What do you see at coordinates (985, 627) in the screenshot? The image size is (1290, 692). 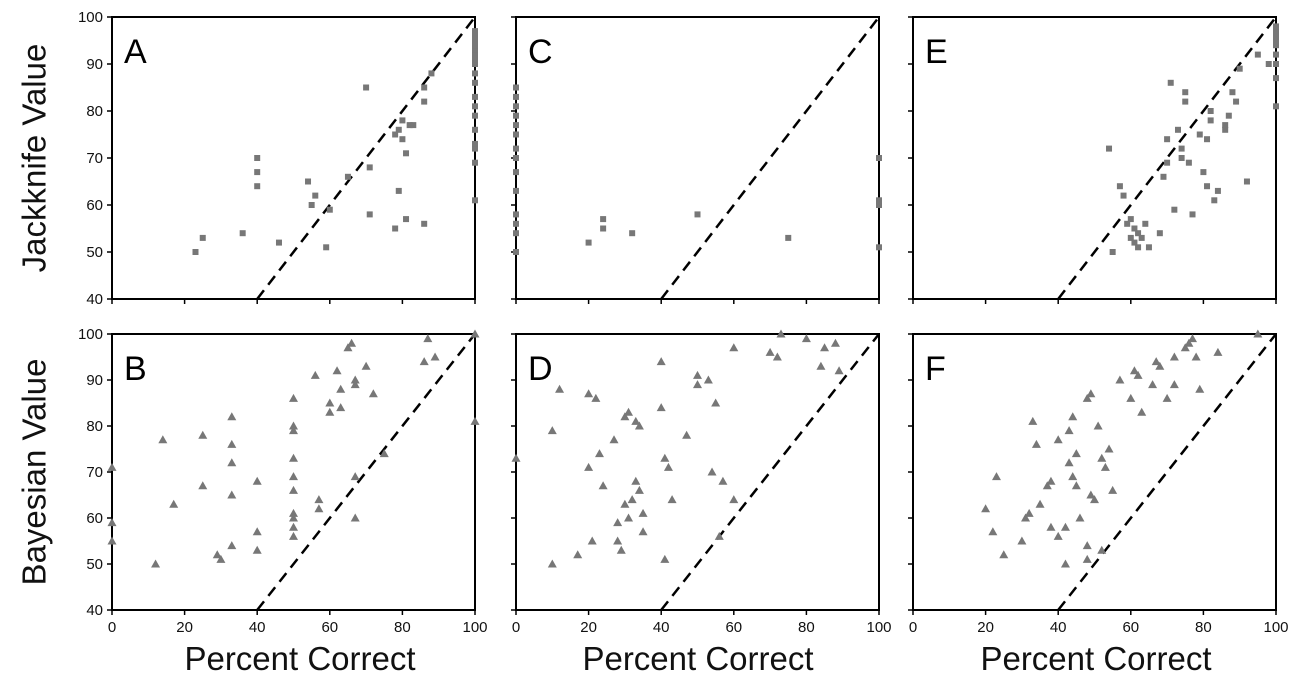 I see `panel-f-x-tick-label: 20` at bounding box center [985, 627].